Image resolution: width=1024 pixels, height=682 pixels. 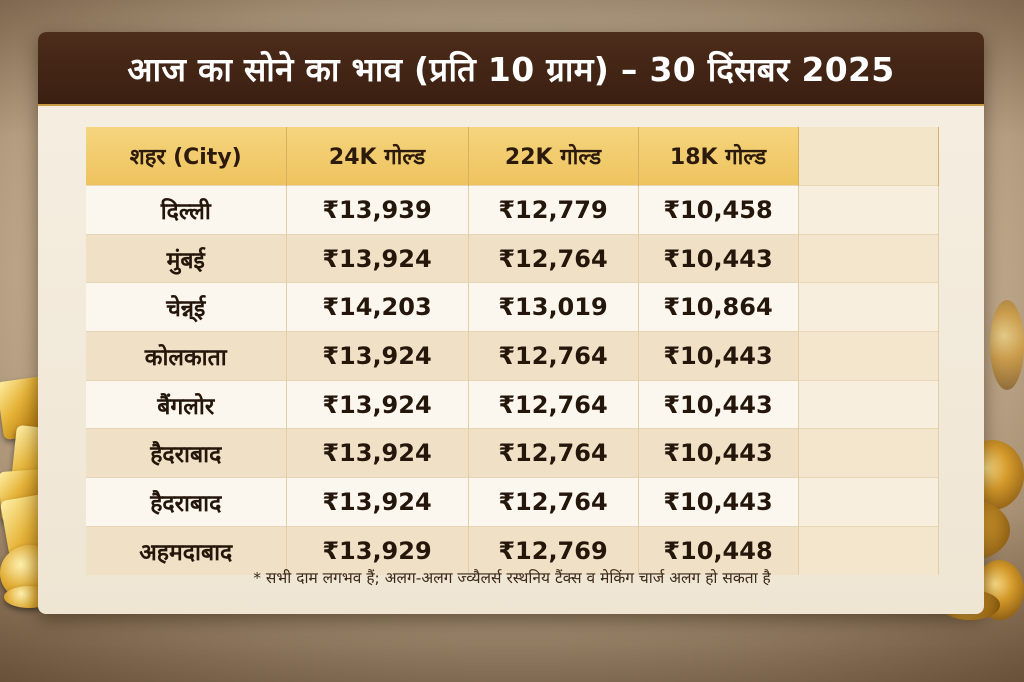 I want to click on rate-24k-cell: ₹13,929, so click(x=377, y=550).